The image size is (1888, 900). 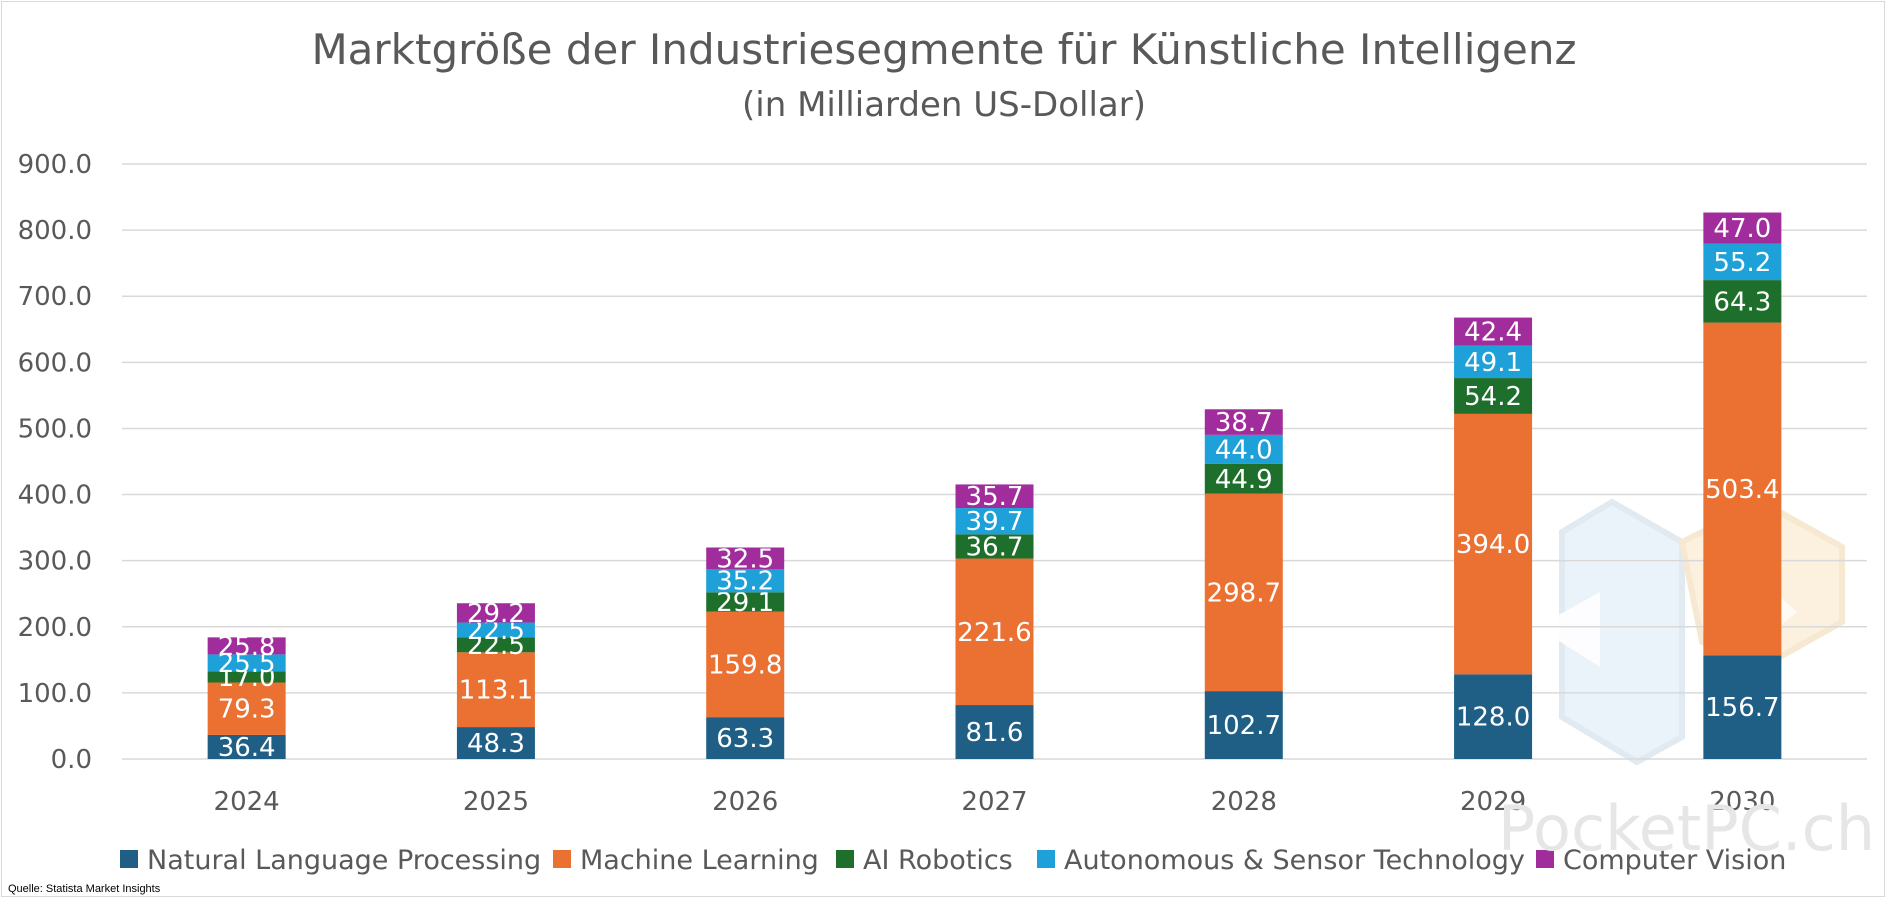 I want to click on y-tick-label: 600.0, so click(x=55, y=363).